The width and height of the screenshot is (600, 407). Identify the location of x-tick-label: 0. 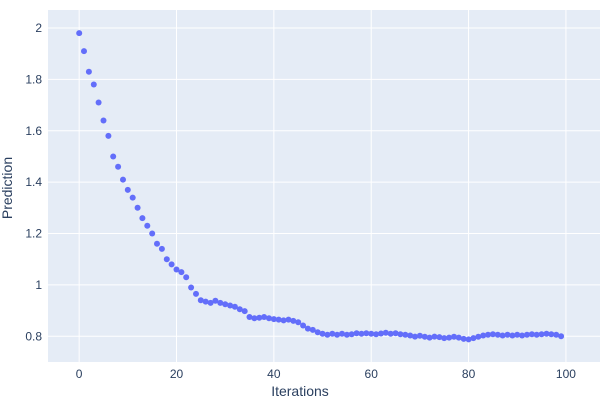
(79, 374).